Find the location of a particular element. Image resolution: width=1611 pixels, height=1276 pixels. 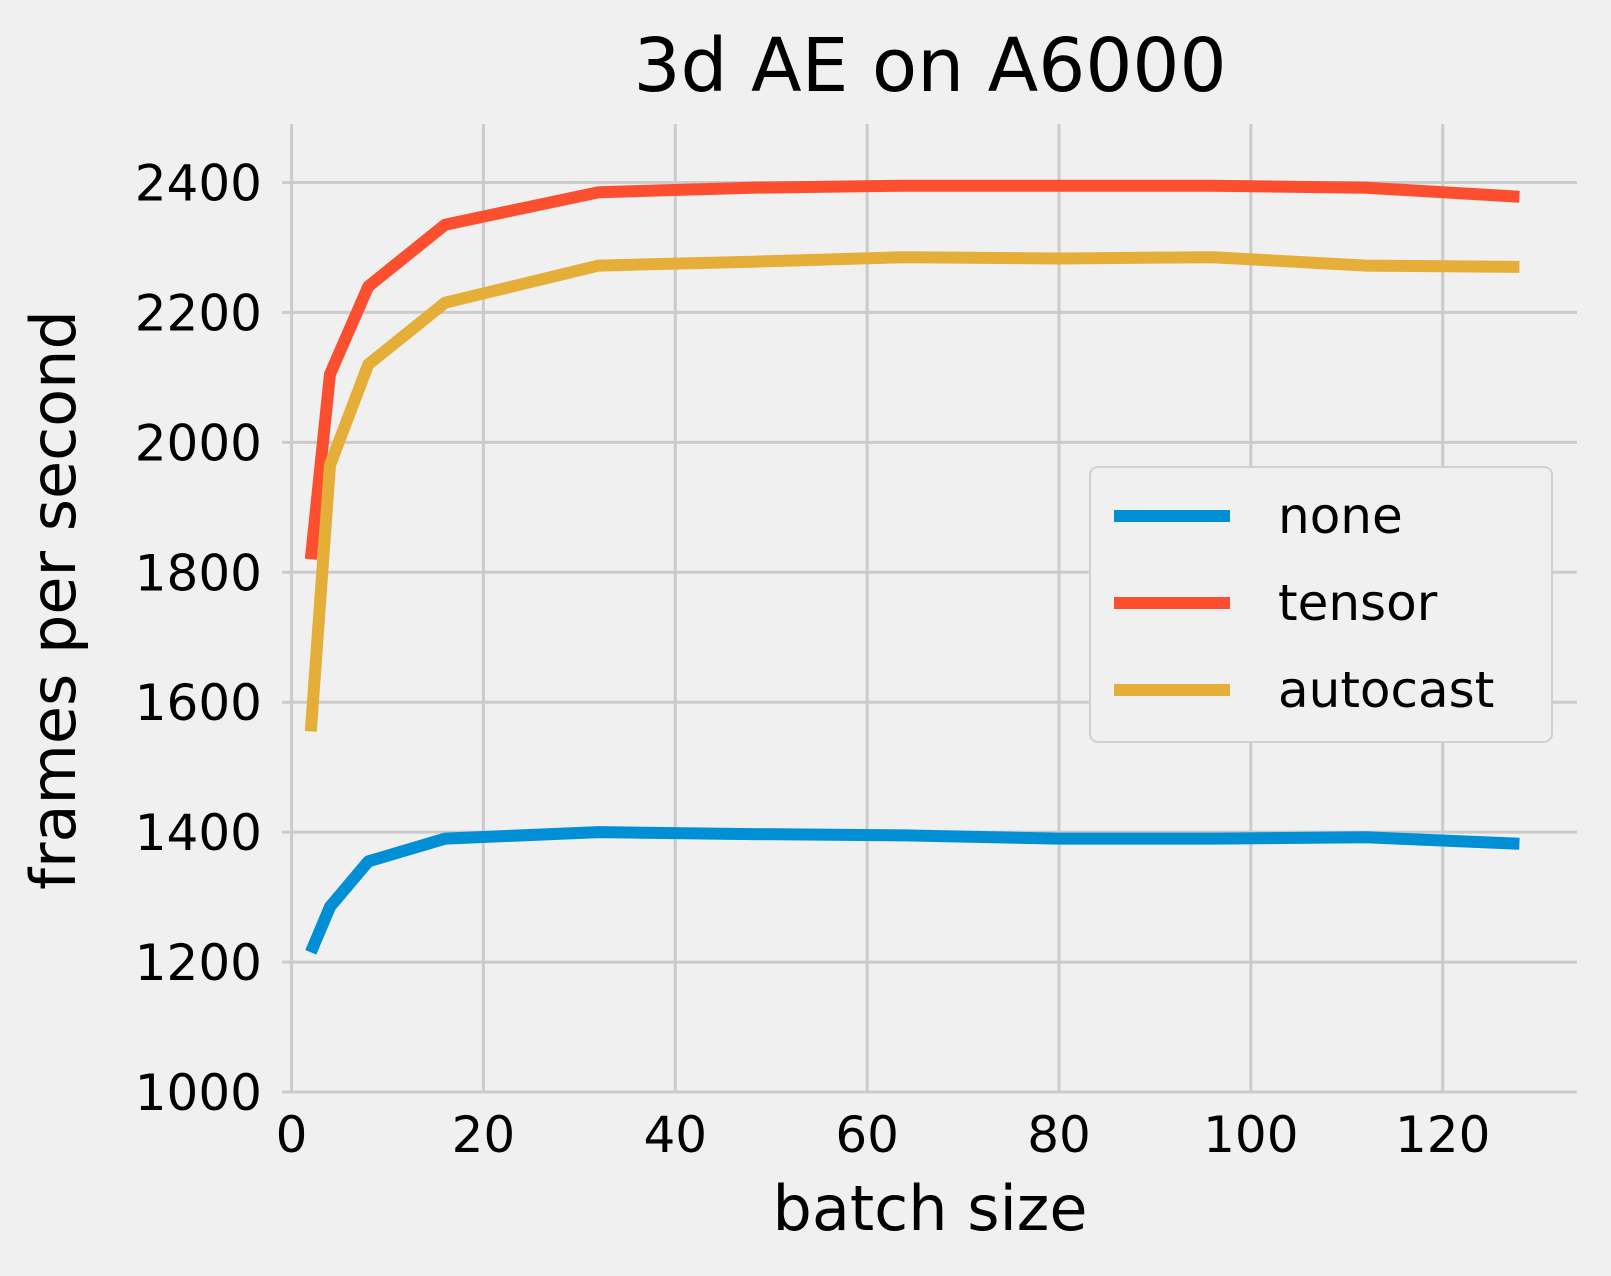

y-tick-label: 2200 is located at coordinates (198, 313).